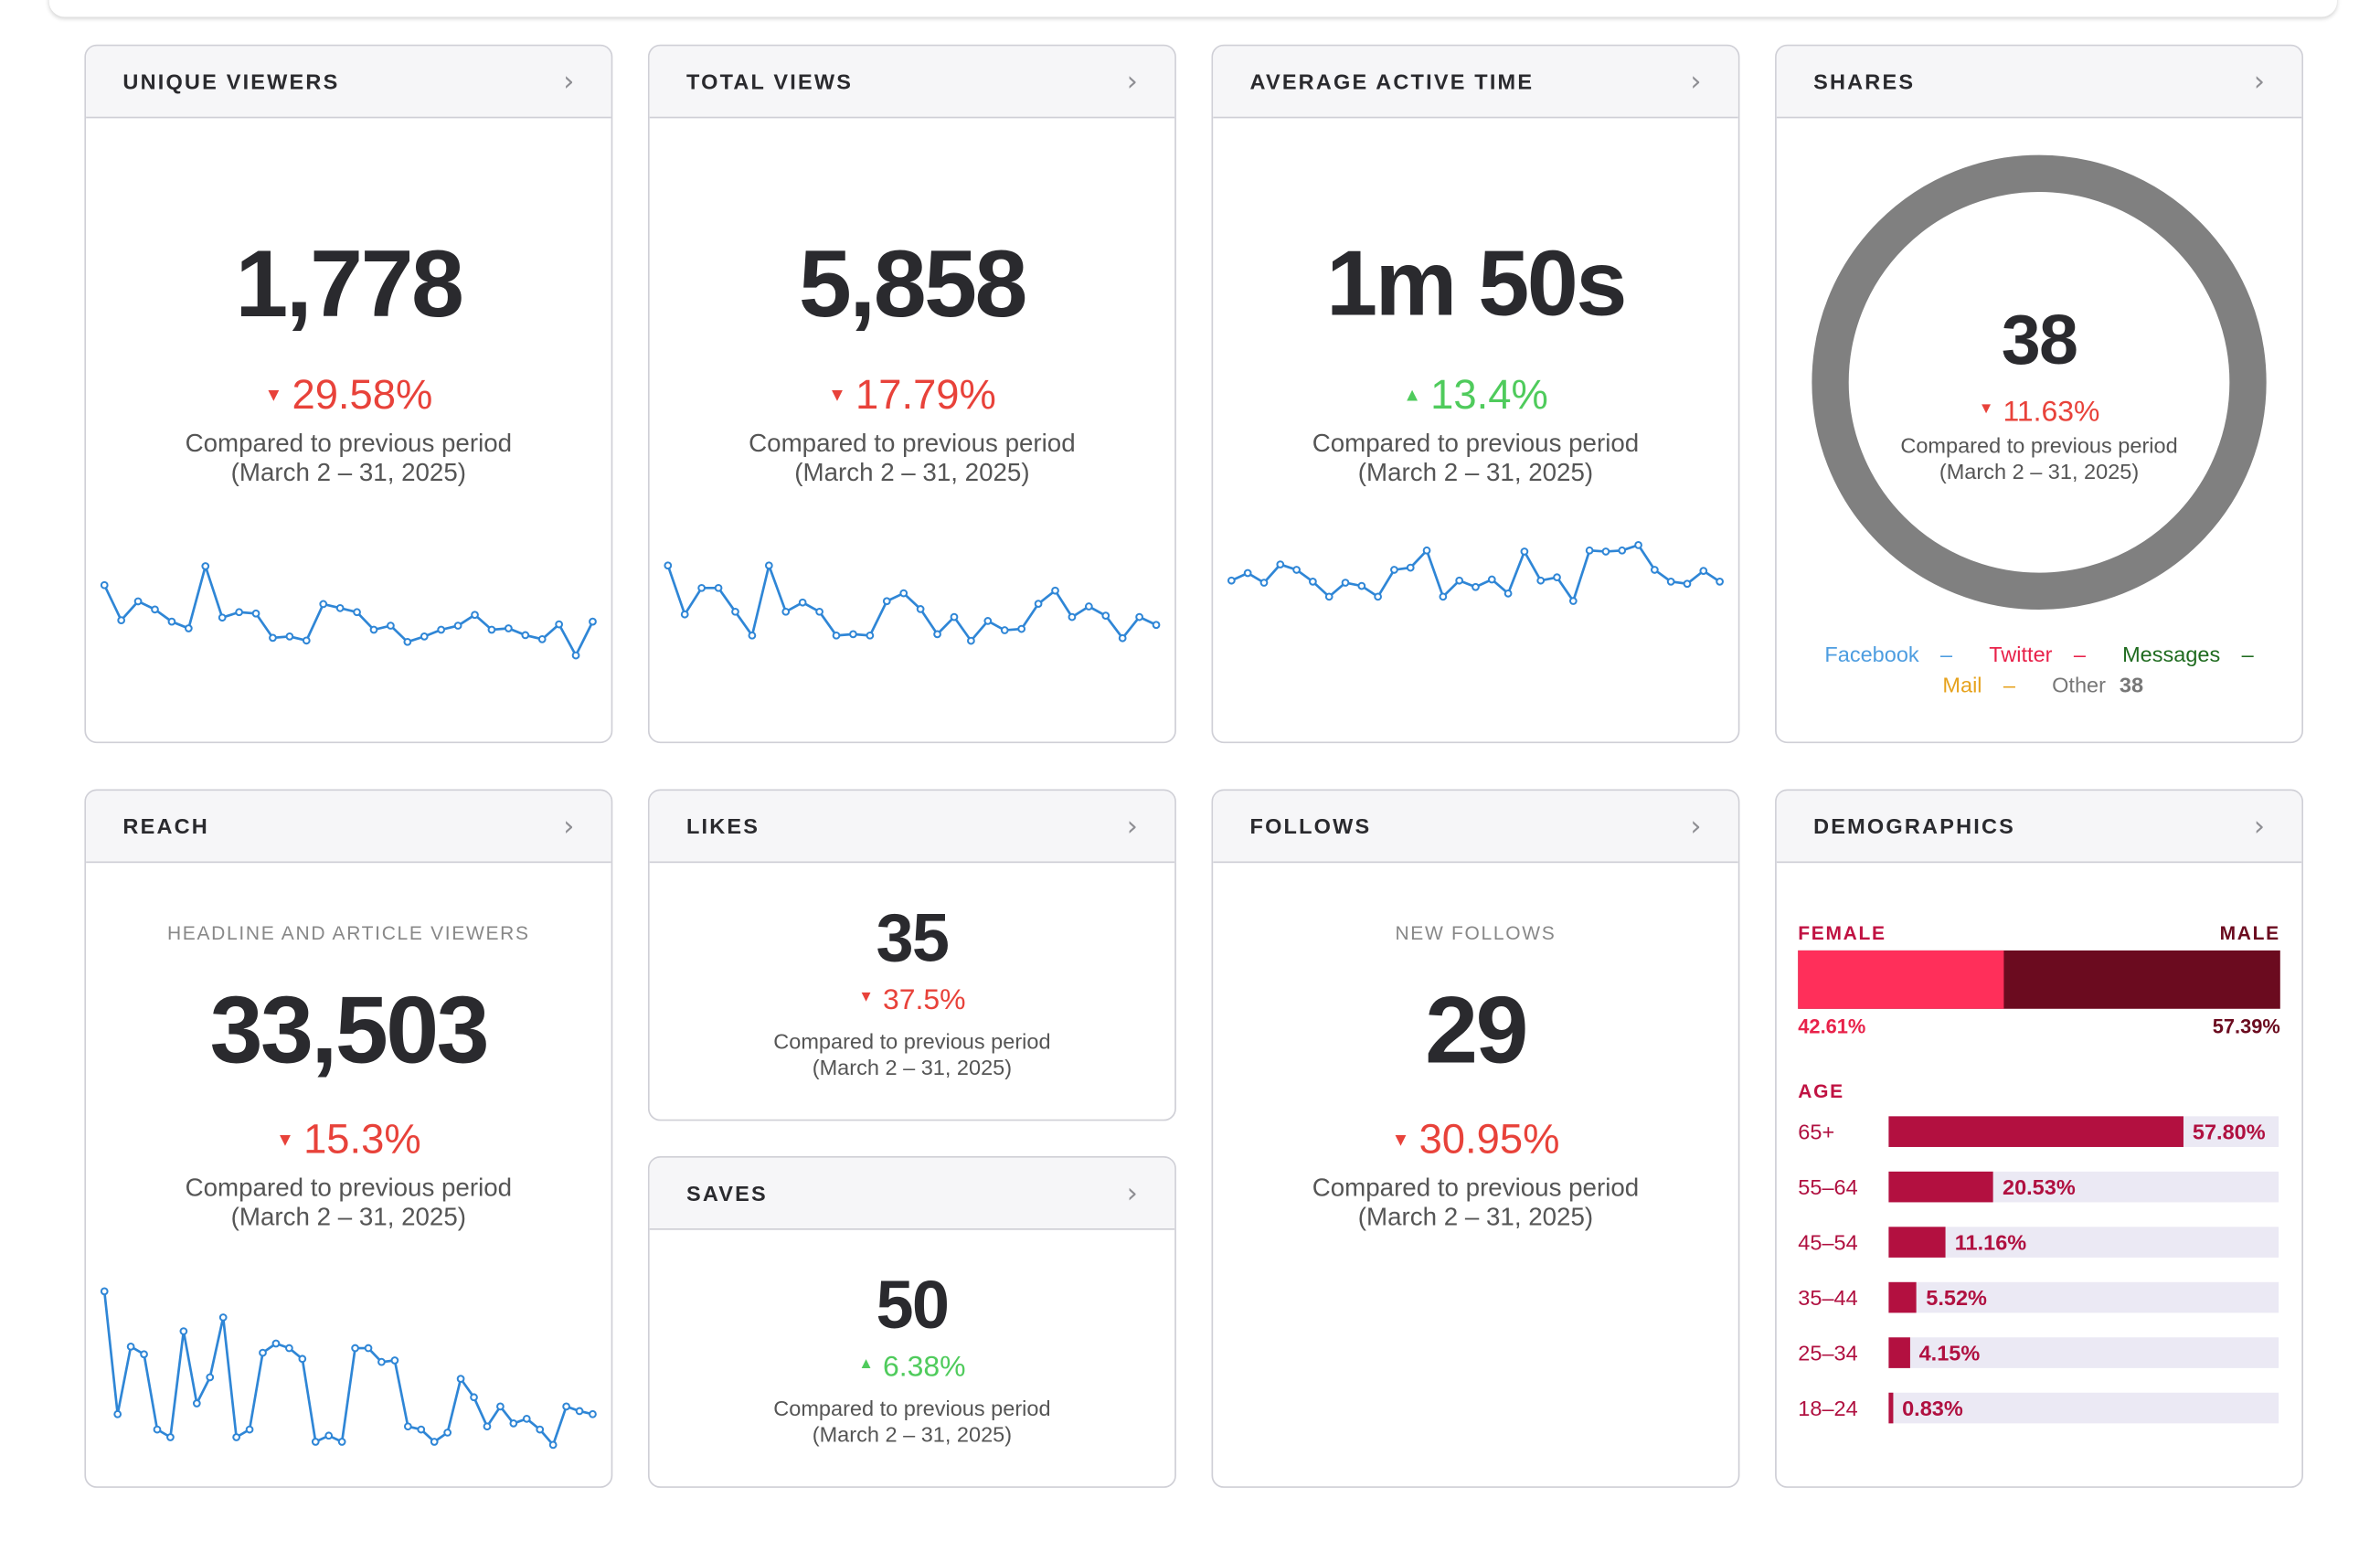  What do you see at coordinates (2039, 1297) in the screenshot?
I see `age-row: 35–44 5.52%` at bounding box center [2039, 1297].